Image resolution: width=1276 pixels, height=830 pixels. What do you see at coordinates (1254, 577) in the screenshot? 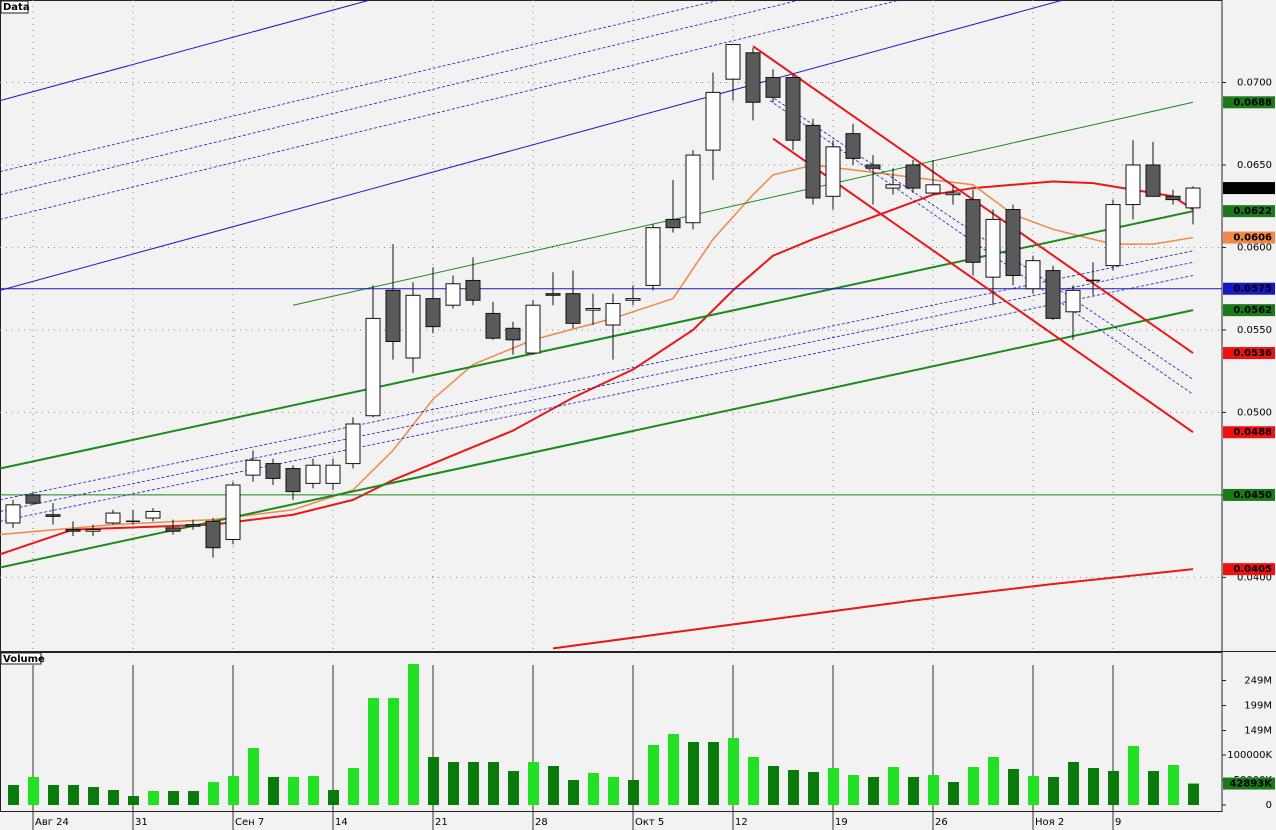
I see `y-tick-label: 0.0400` at bounding box center [1254, 577].